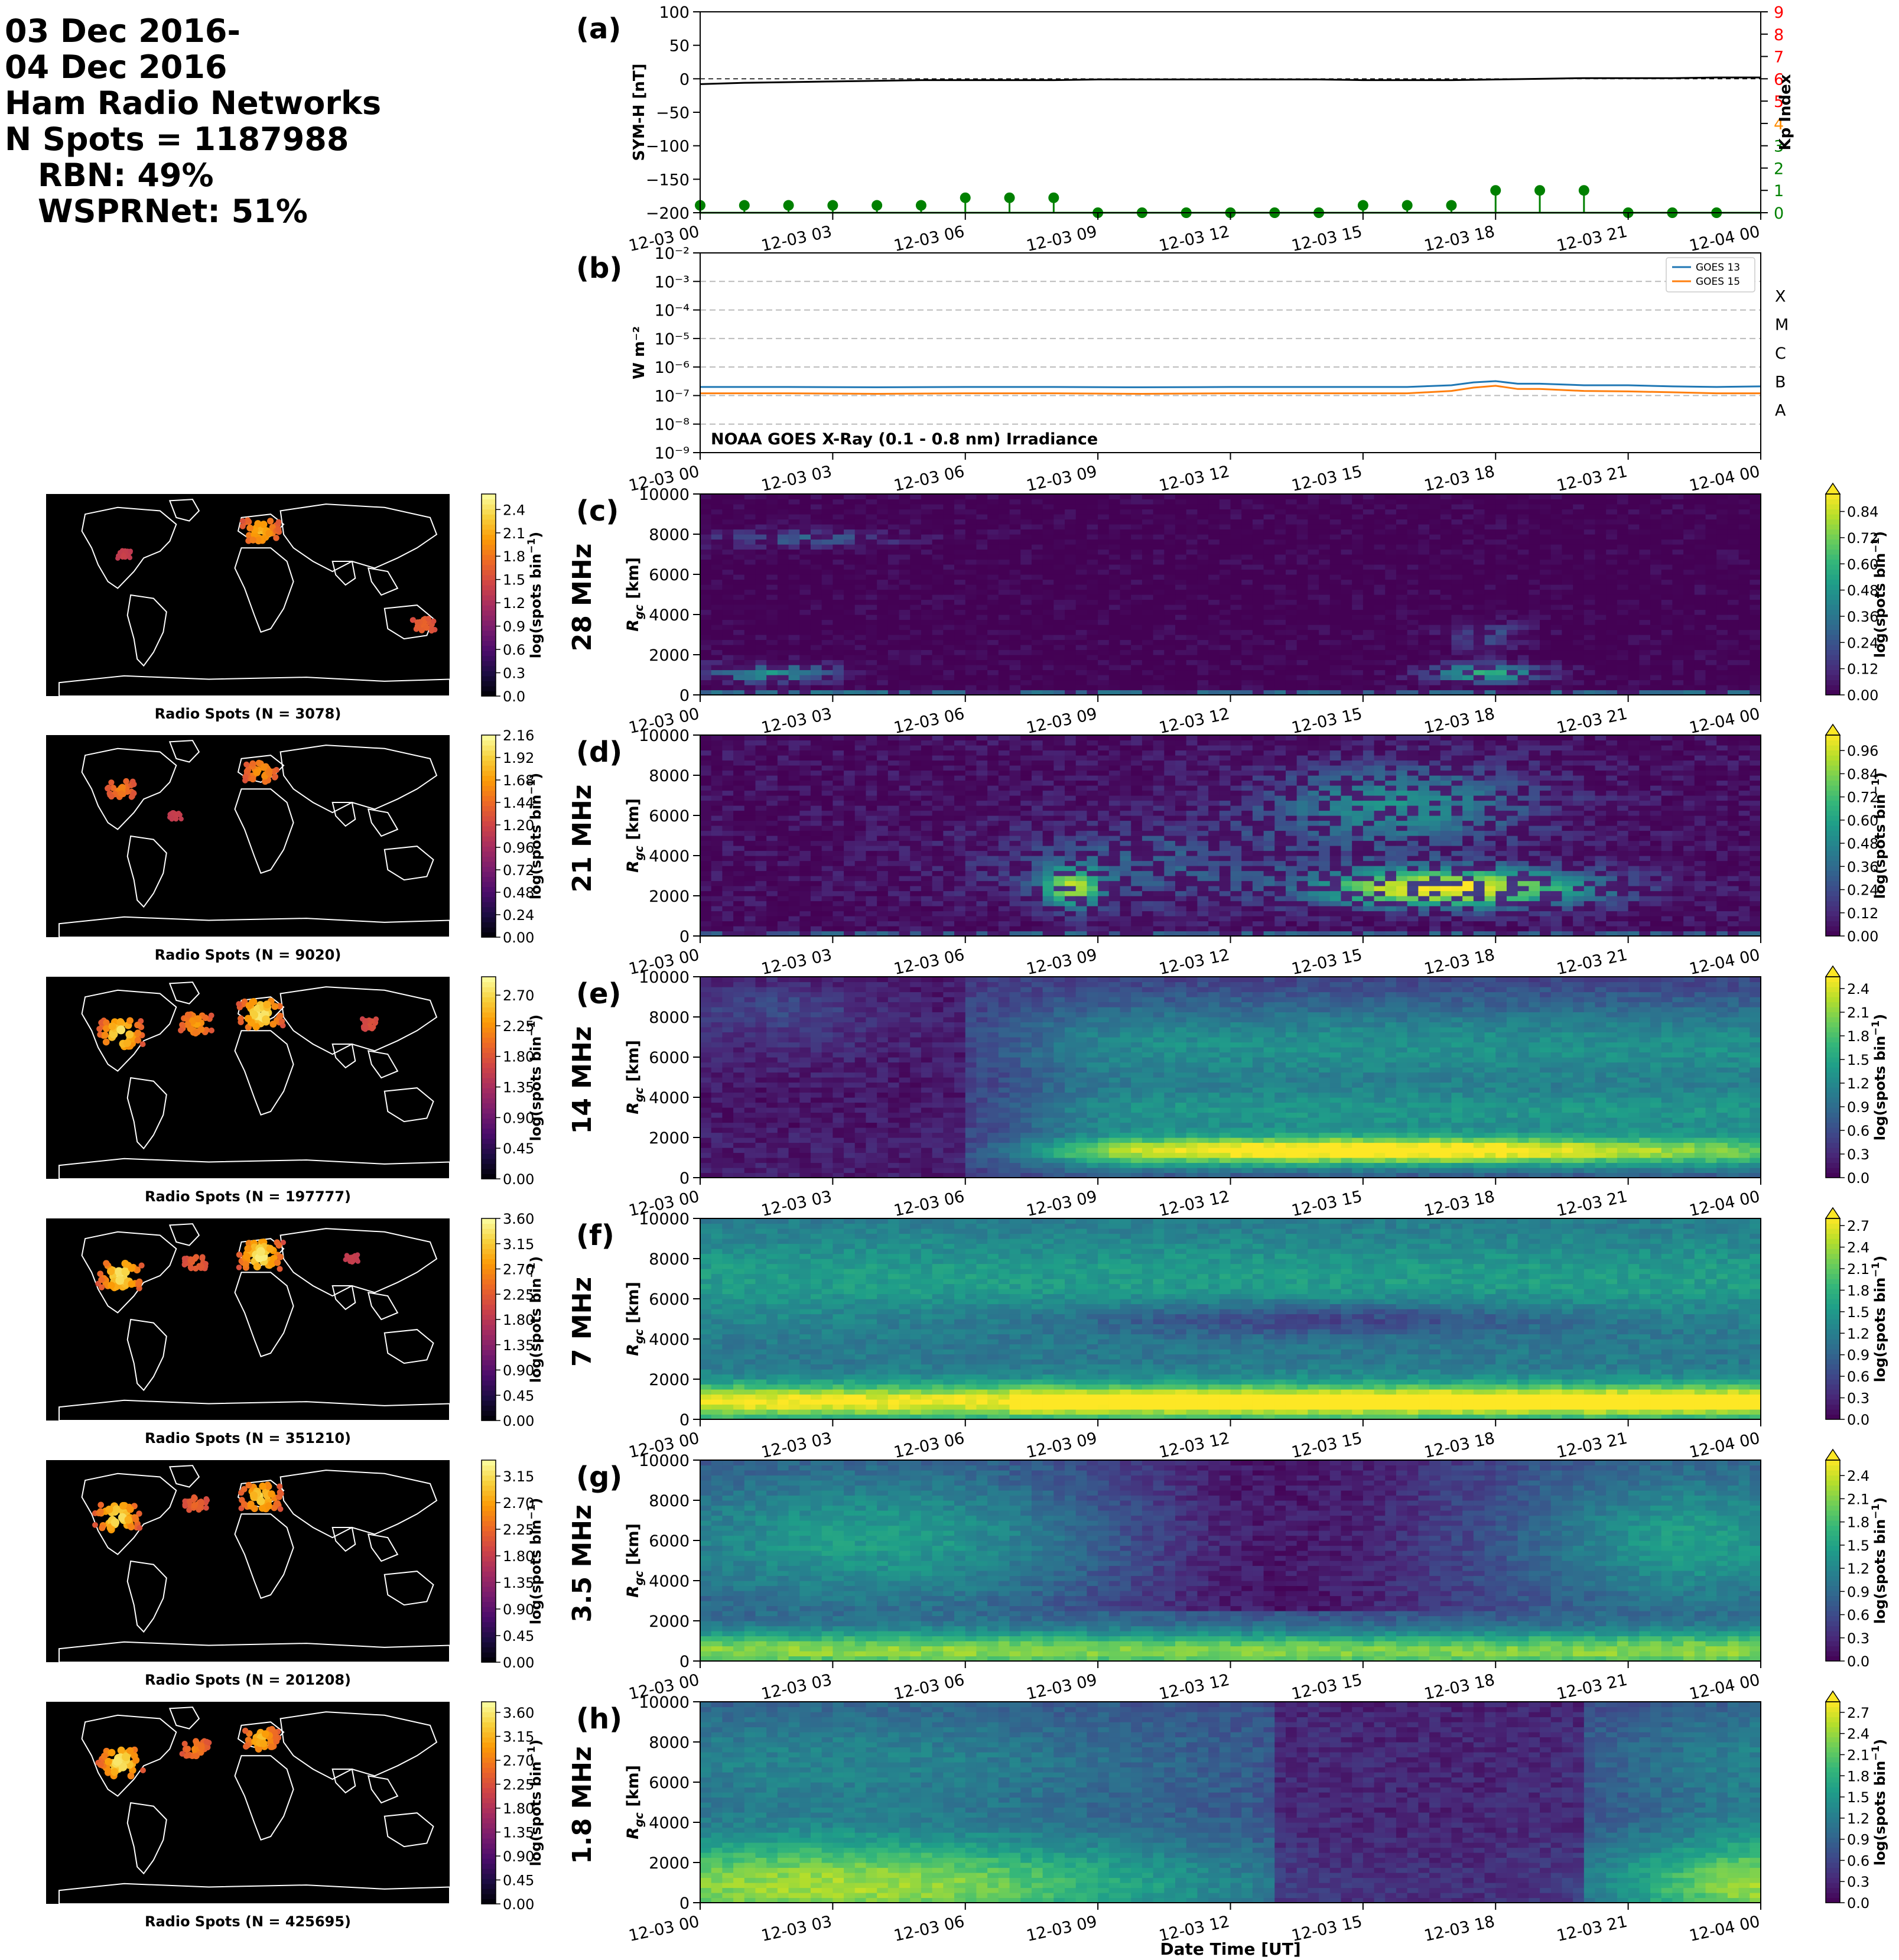 The height and width of the screenshot is (1960, 1899). What do you see at coordinates (1779, 13) in the screenshot?
I see `kp-tick-label: 9` at bounding box center [1779, 13].